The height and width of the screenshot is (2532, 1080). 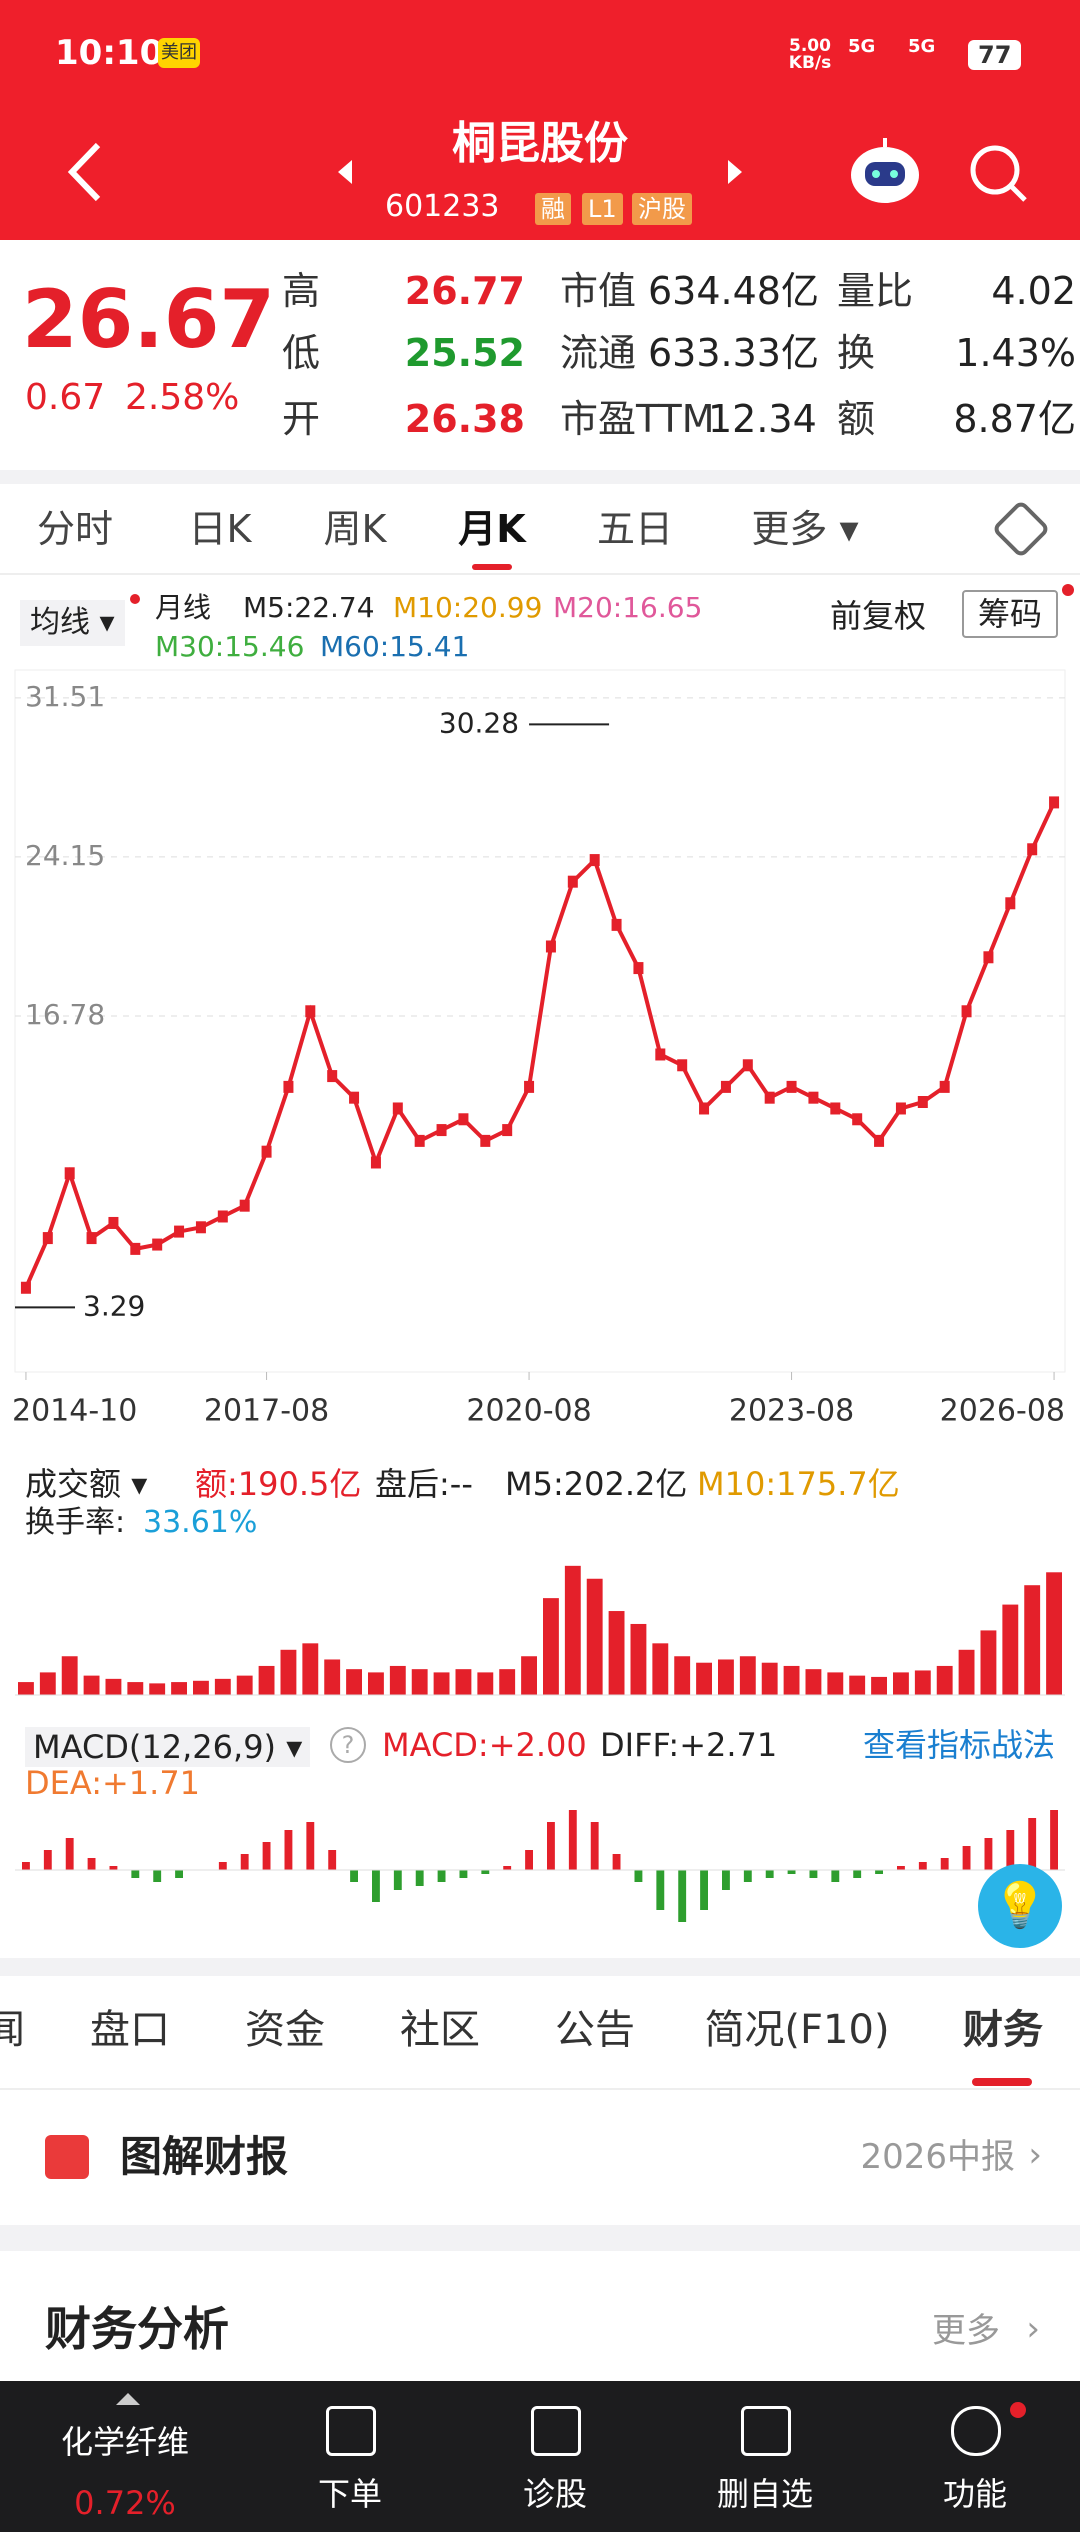 I want to click on prev-stock, so click(x=345, y=172).